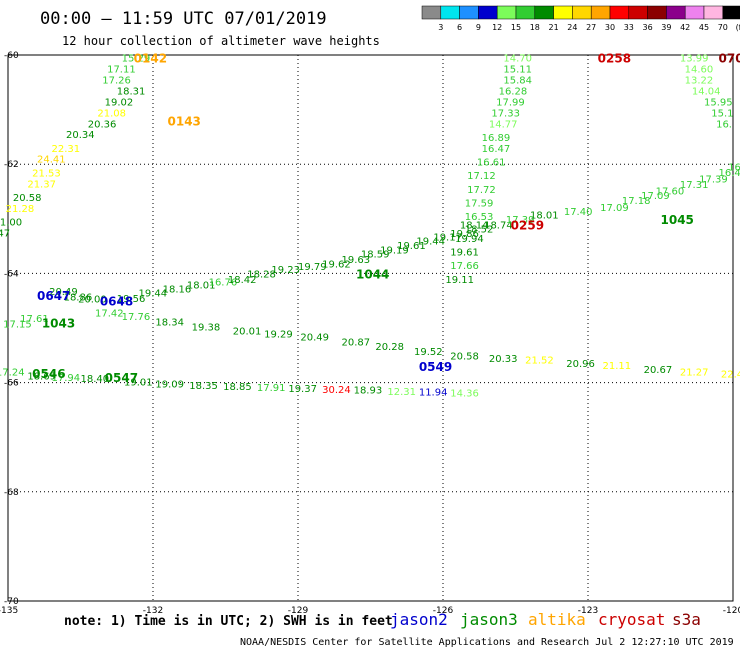 This screenshot has height=650, width=740. What do you see at coordinates (588, 611) in the screenshot?
I see `x-tick-label: -123` at bounding box center [588, 611].